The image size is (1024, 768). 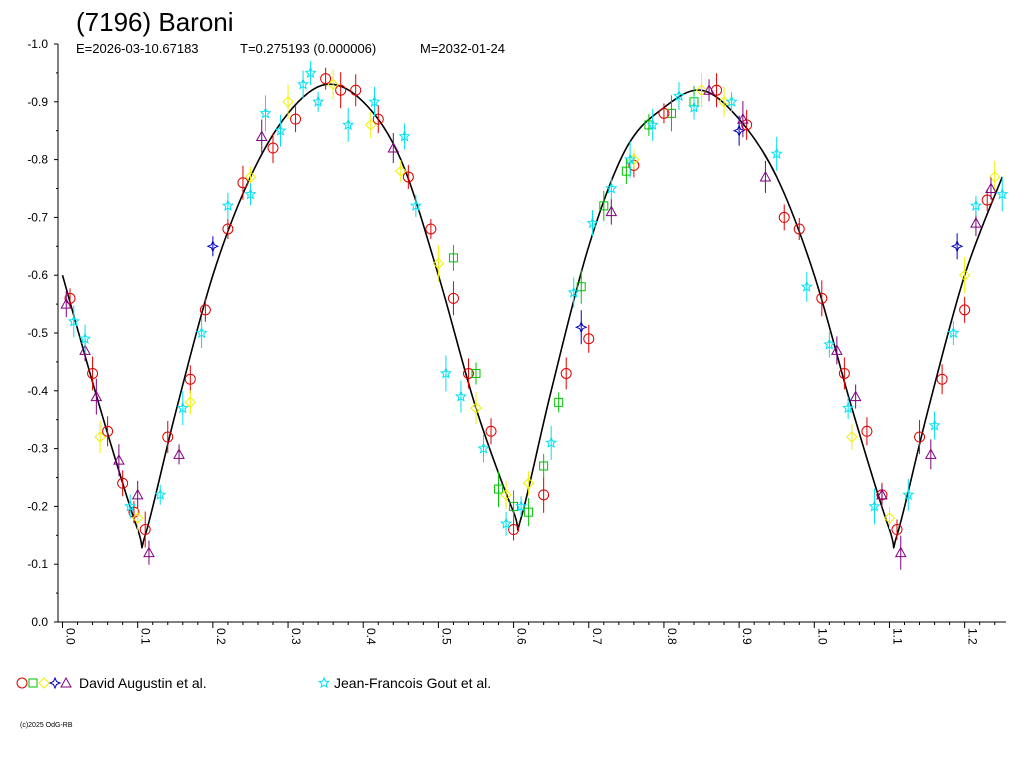 I want to click on x-tick-label: 0.4, so click(x=371, y=636).